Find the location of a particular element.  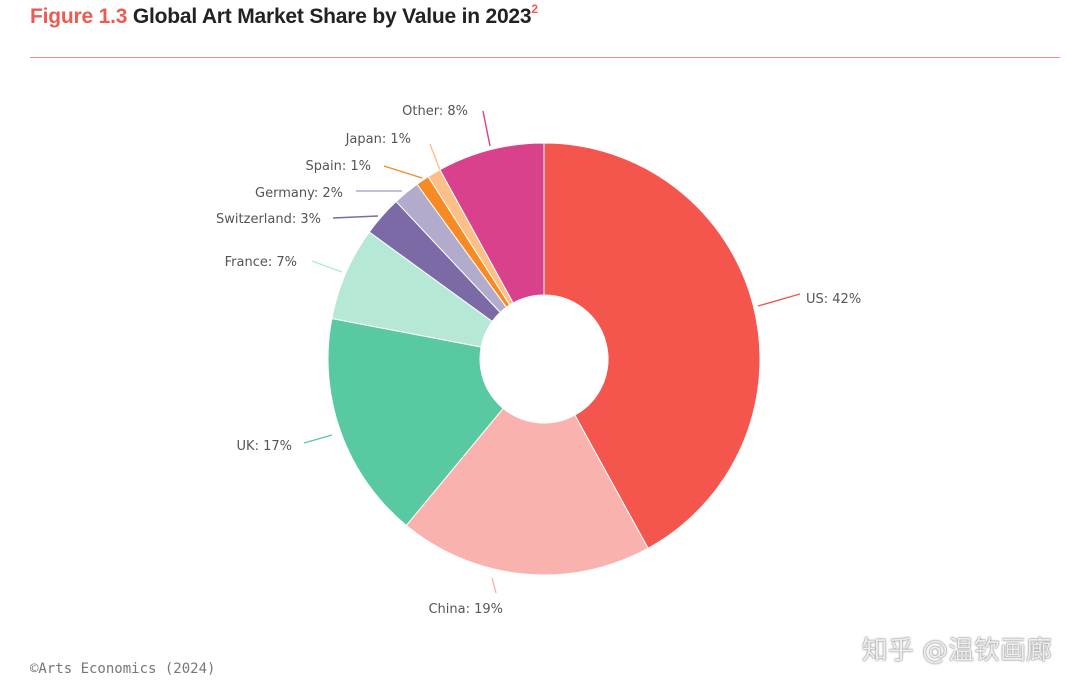

slice-label-germany: Germany: 2% is located at coordinates (299, 193).